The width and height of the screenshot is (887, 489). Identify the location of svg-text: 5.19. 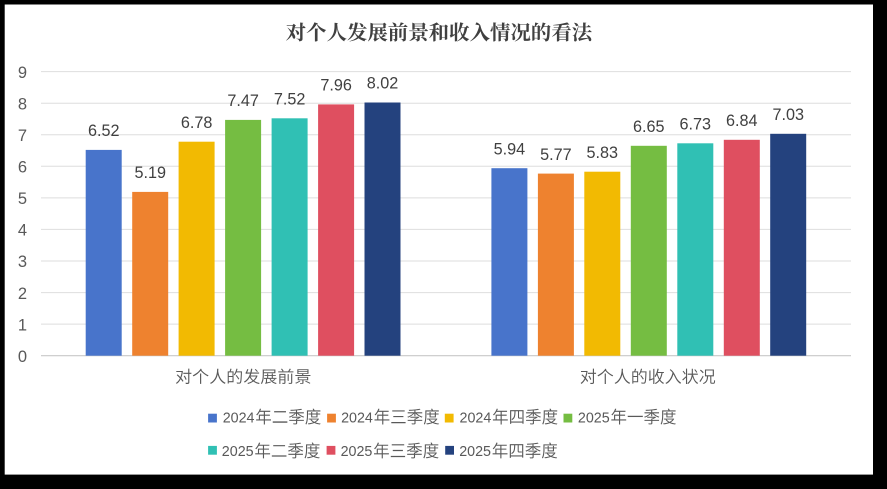
(150, 173).